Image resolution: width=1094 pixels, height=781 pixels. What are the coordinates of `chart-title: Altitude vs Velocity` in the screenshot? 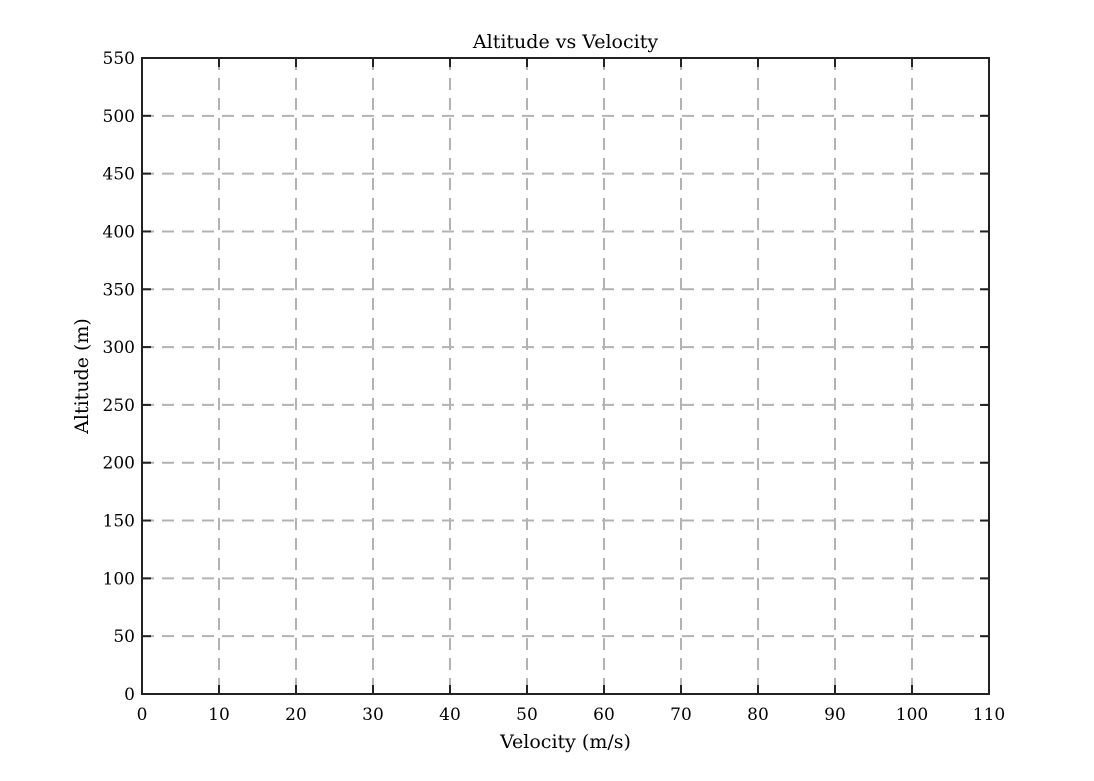 It's located at (565, 42).